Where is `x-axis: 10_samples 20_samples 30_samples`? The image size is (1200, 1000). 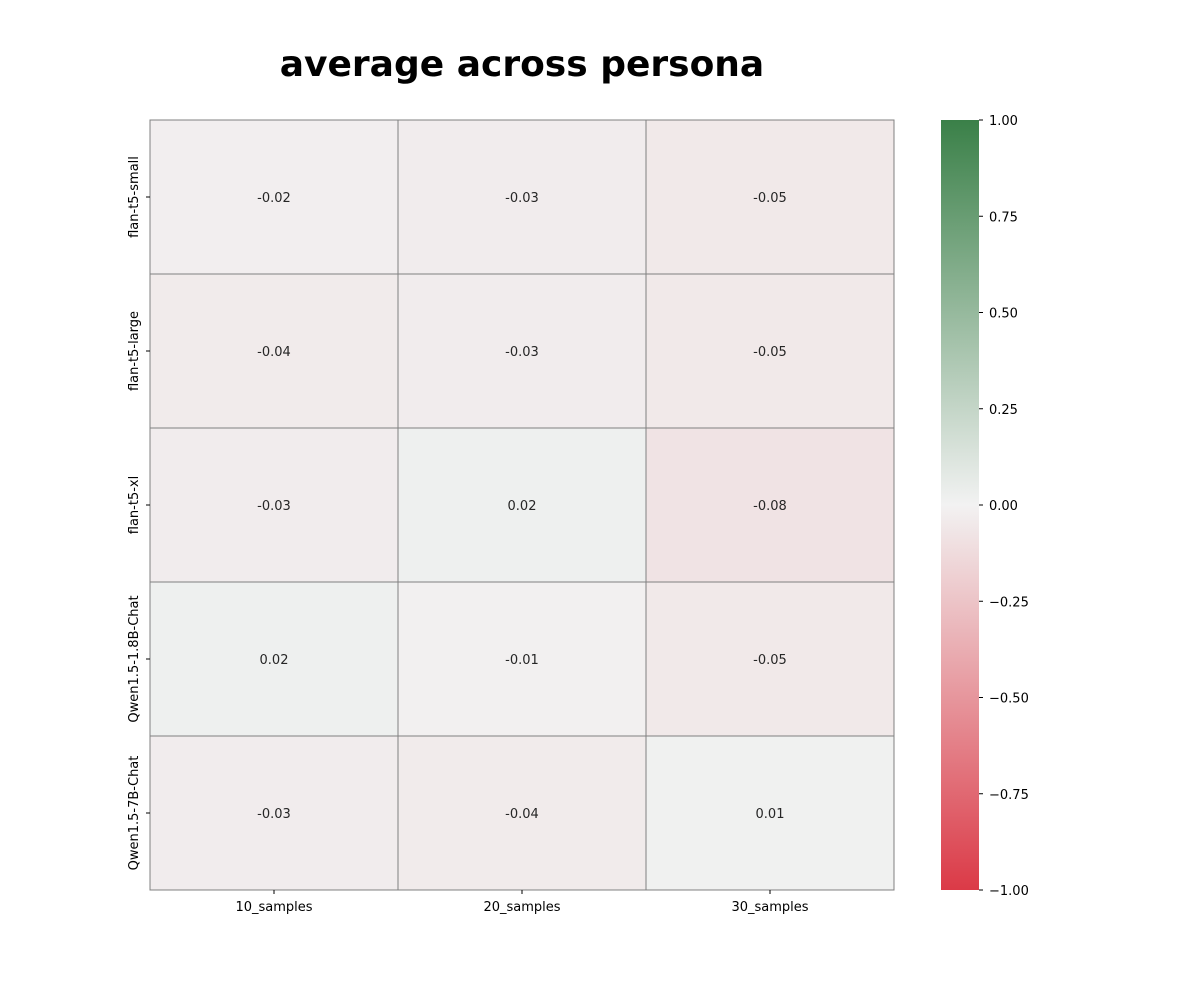 x-axis: 10_samples 20_samples 30_samples is located at coordinates (522, 902).